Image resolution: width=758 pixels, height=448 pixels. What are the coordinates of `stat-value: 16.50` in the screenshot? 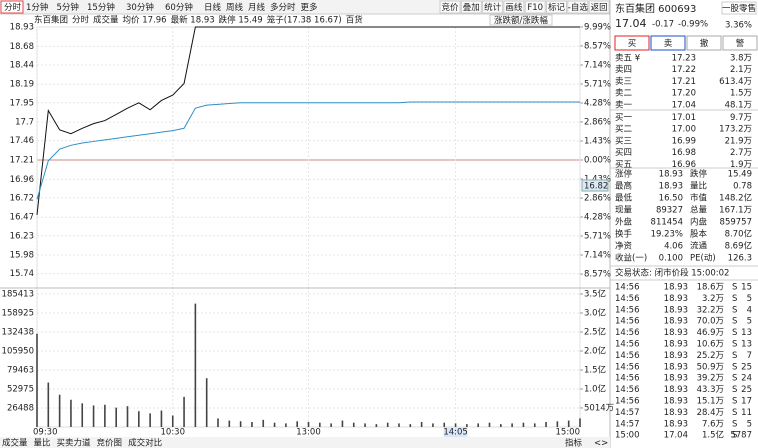 It's located at (671, 199).